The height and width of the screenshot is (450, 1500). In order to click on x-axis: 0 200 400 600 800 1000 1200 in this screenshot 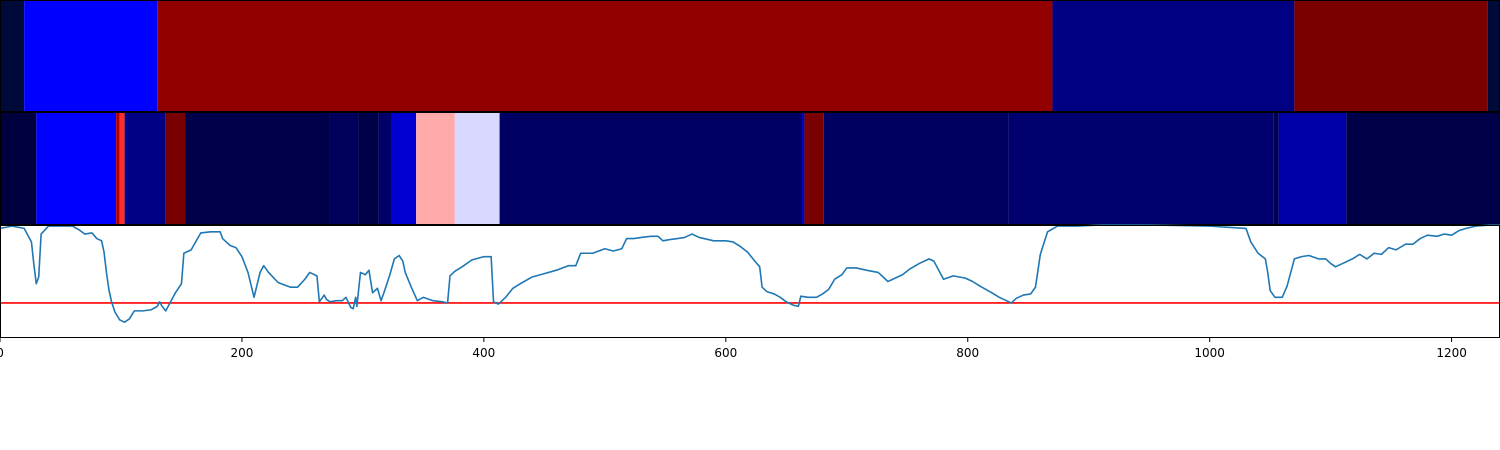, I will do `click(733, 349)`.